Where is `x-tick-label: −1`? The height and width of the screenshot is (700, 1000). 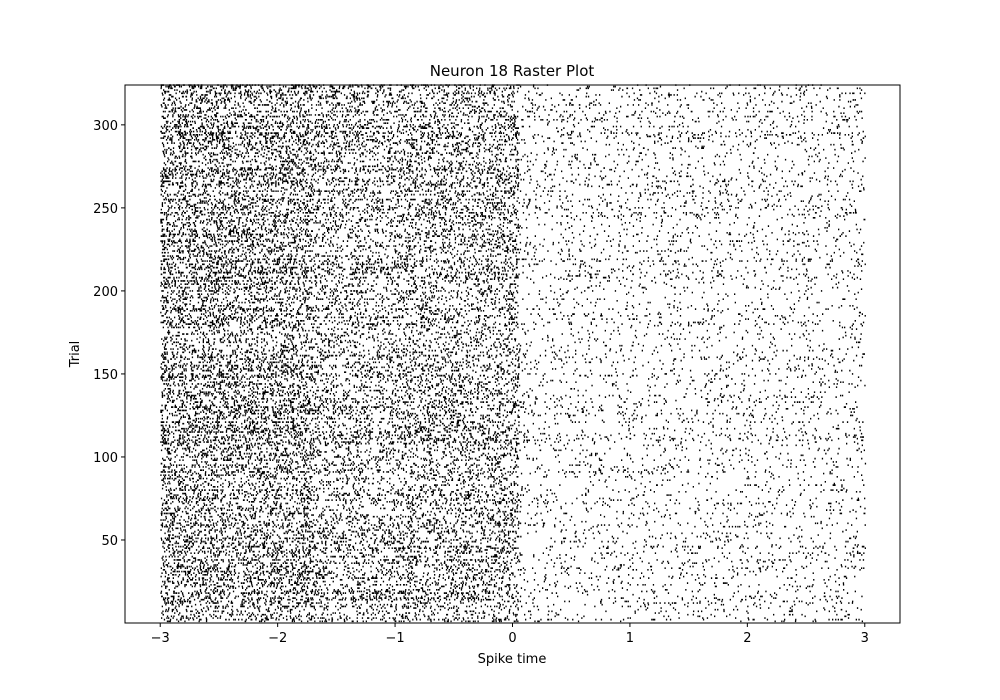
x-tick-label: −1 is located at coordinates (394, 638).